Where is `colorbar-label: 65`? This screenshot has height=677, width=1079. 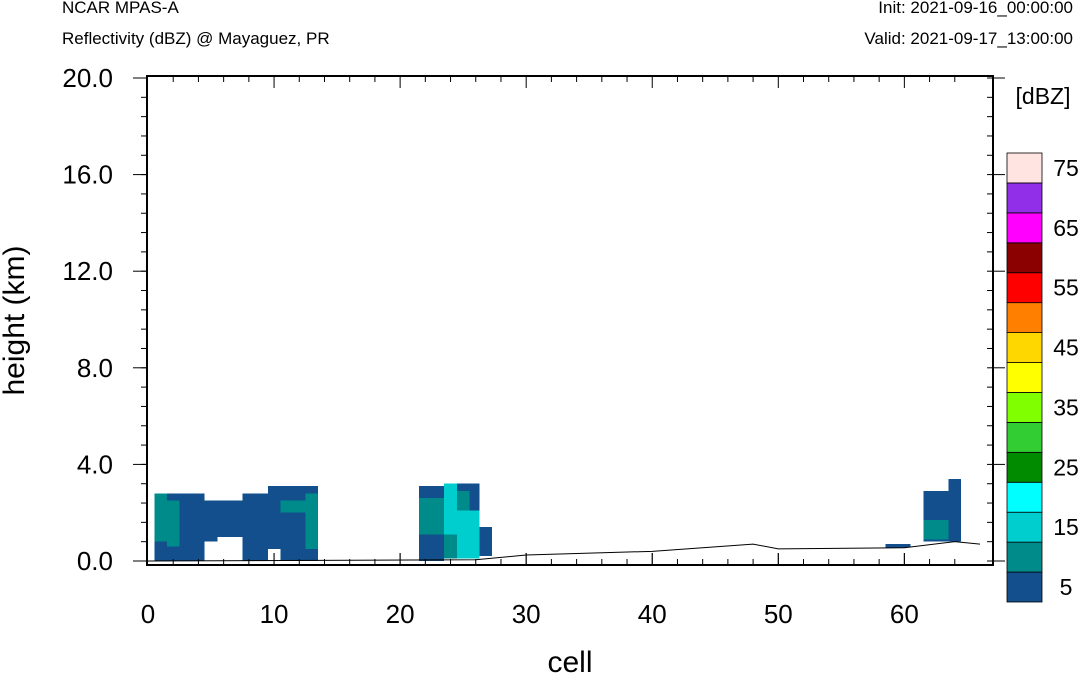
colorbar-label: 65 is located at coordinates (1066, 228).